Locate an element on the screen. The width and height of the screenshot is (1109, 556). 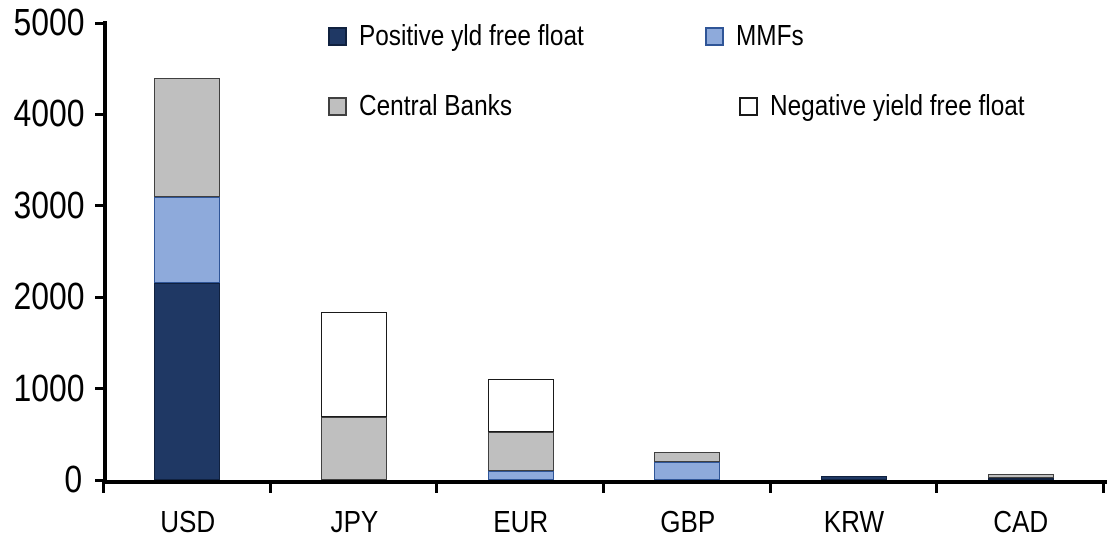
legend-swatch-mmfs-icon is located at coordinates (714, 36).